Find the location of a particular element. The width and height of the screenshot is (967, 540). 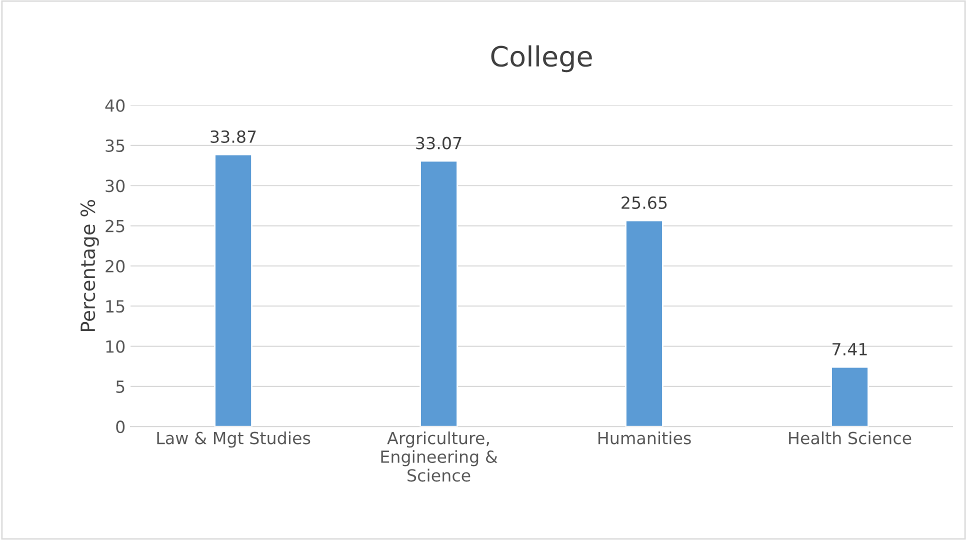

y-tick-label: 30 is located at coordinates (115, 186).